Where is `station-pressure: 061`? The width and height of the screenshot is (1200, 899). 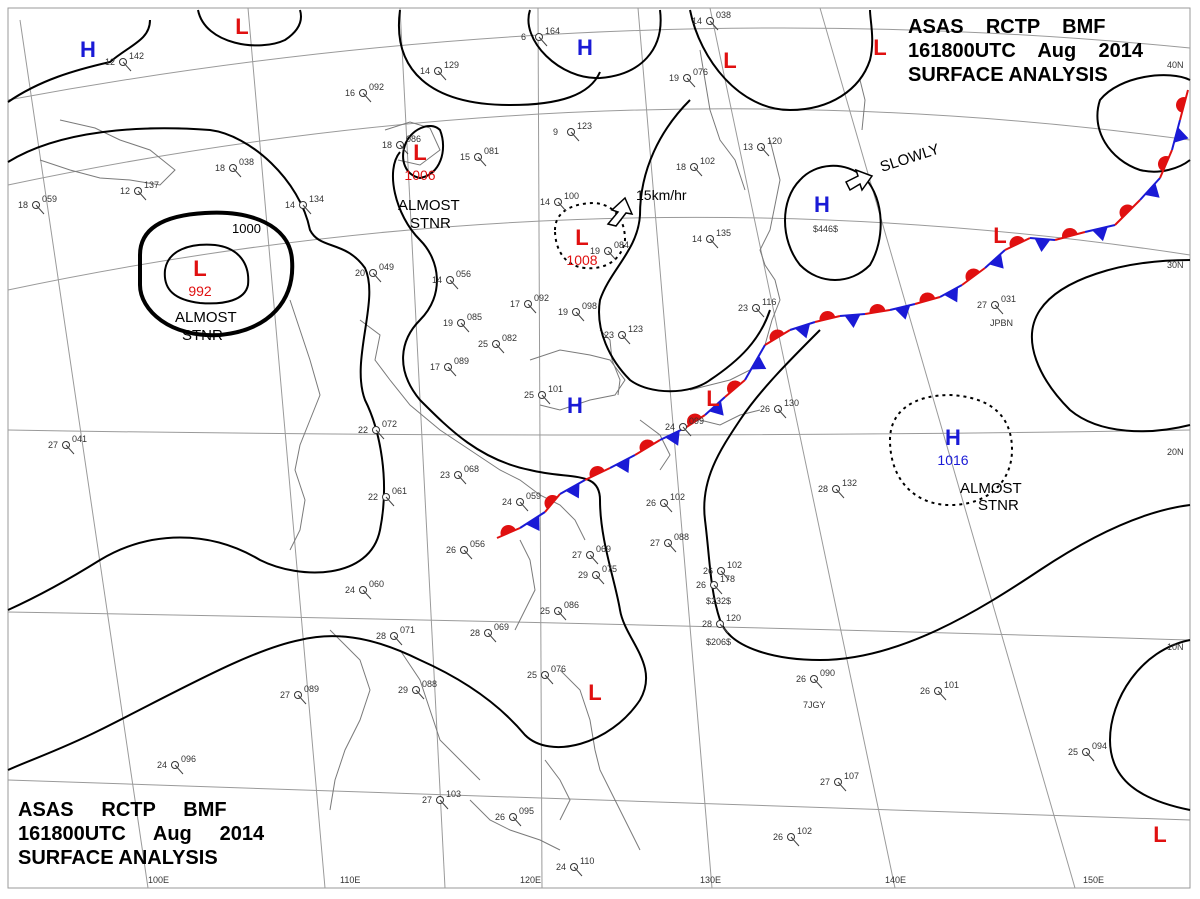 station-pressure: 061 is located at coordinates (399, 491).